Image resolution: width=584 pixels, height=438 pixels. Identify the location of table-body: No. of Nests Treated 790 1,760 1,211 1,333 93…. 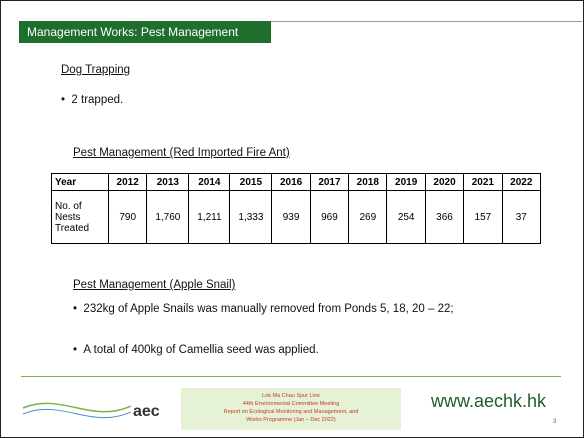
(296, 217).